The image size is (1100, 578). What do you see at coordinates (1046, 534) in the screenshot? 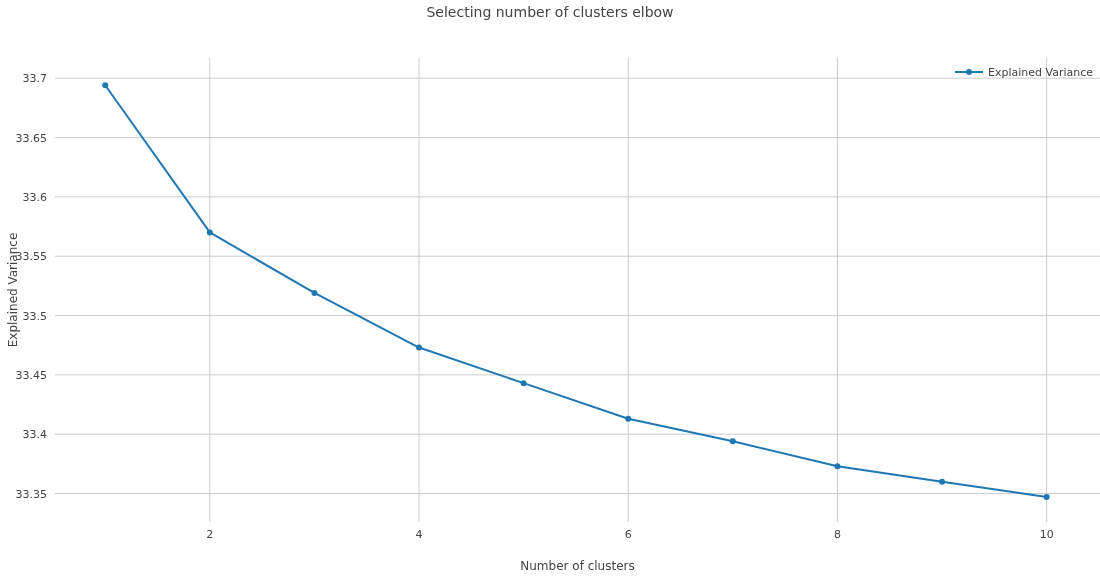
I see `x-tick-label: 10` at bounding box center [1046, 534].